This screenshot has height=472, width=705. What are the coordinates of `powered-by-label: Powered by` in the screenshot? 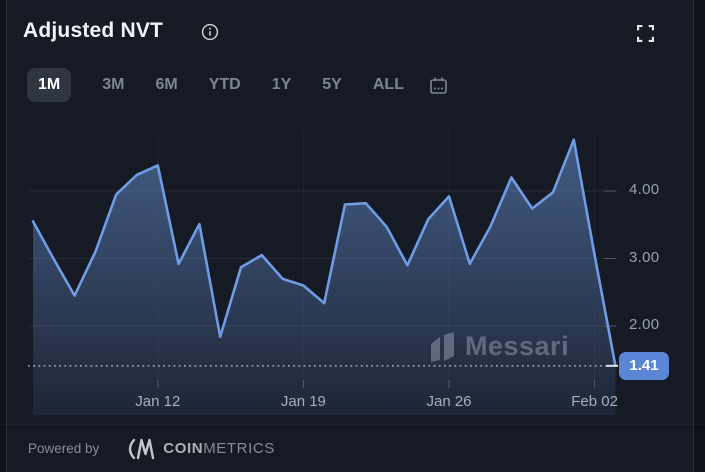 It's located at (64, 448).